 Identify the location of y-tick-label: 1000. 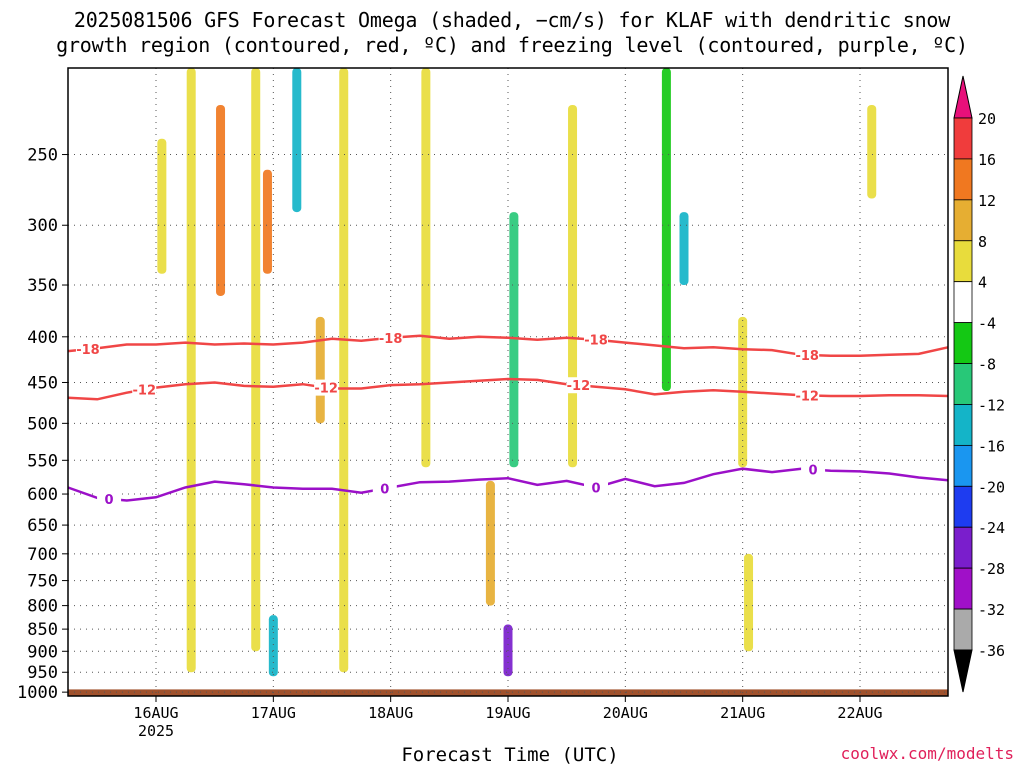
(37, 693).